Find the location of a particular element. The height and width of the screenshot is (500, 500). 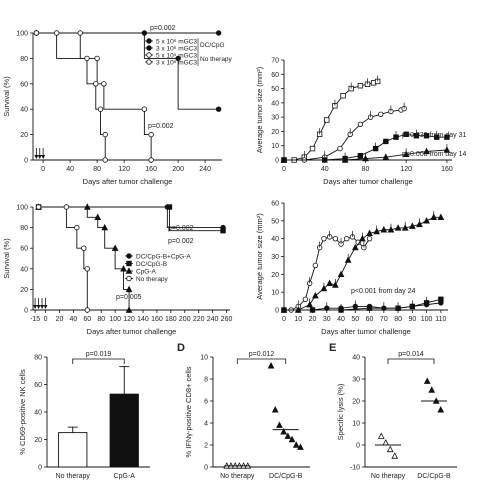

p-value-label: p<0.001 from day 24 is located at coordinates (383, 291).